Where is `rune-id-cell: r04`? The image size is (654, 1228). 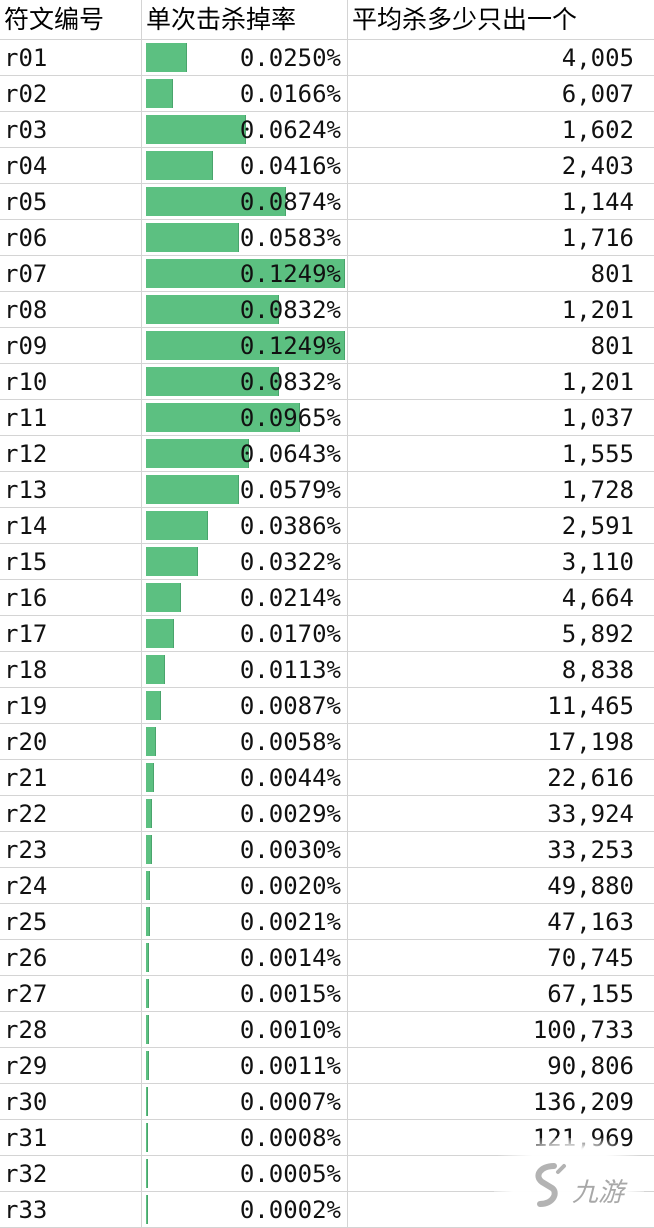
rune-id-cell: r04 is located at coordinates (71, 165).